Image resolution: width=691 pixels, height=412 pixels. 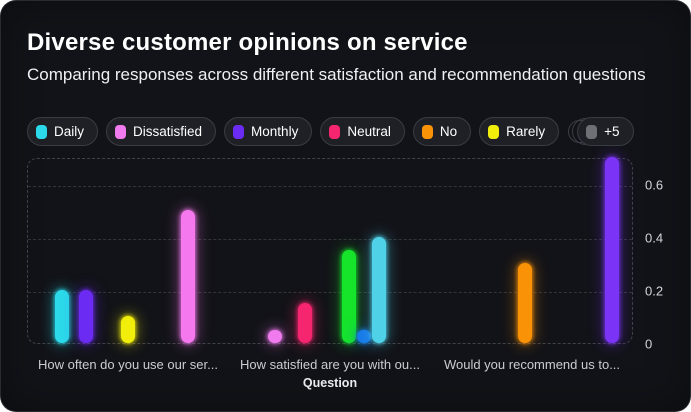 I want to click on legend-pill-neutral: Neutral, so click(x=362, y=131).